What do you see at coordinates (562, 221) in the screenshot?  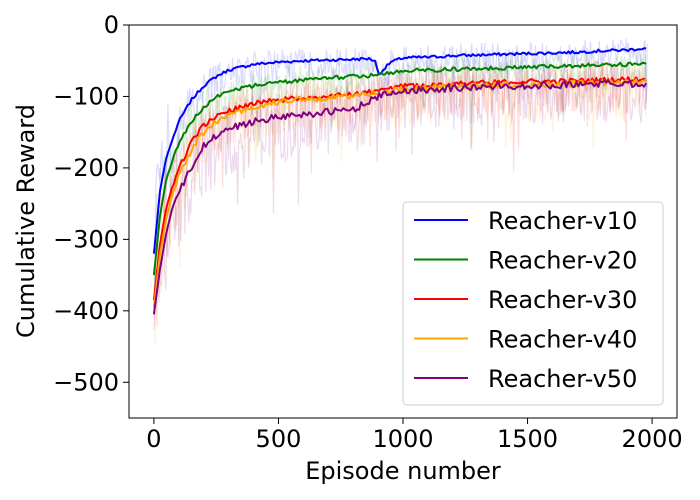 I see `legend-label: Reacher-v10` at bounding box center [562, 221].